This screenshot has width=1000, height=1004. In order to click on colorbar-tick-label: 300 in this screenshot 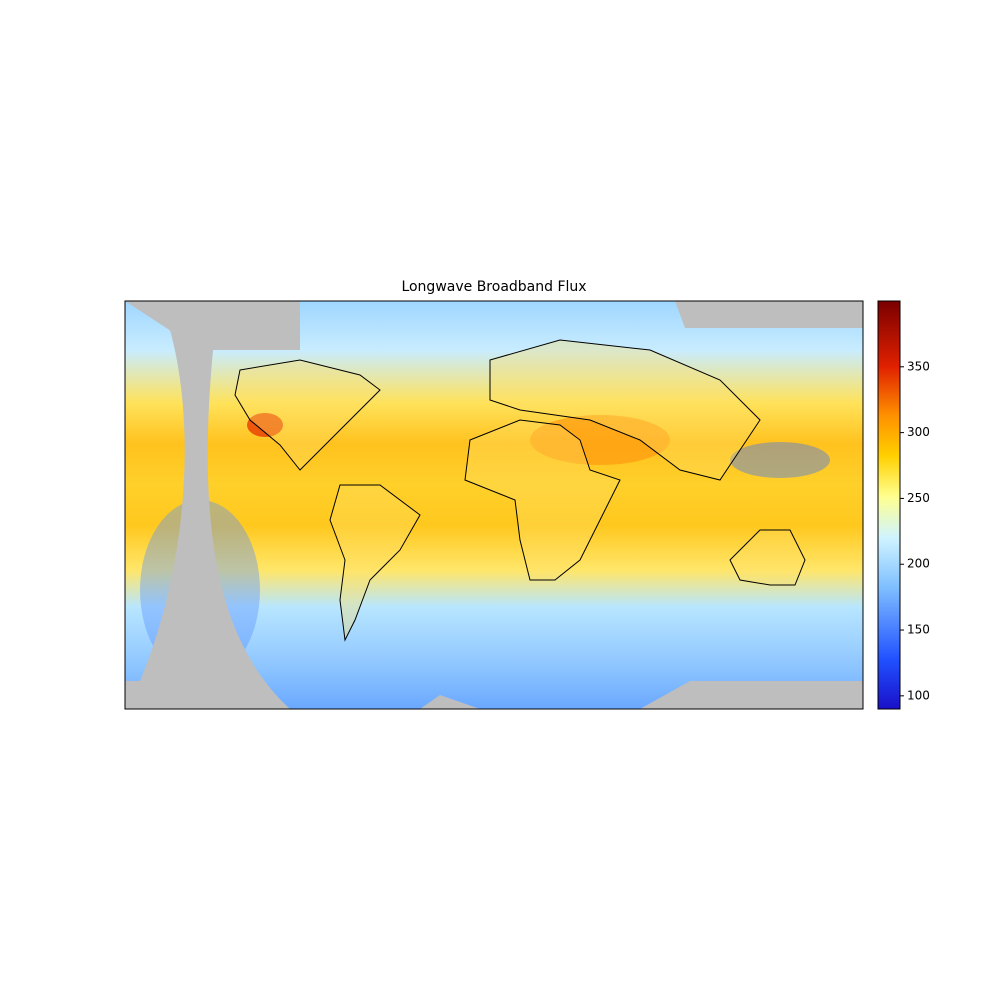, I will do `click(918, 432)`.